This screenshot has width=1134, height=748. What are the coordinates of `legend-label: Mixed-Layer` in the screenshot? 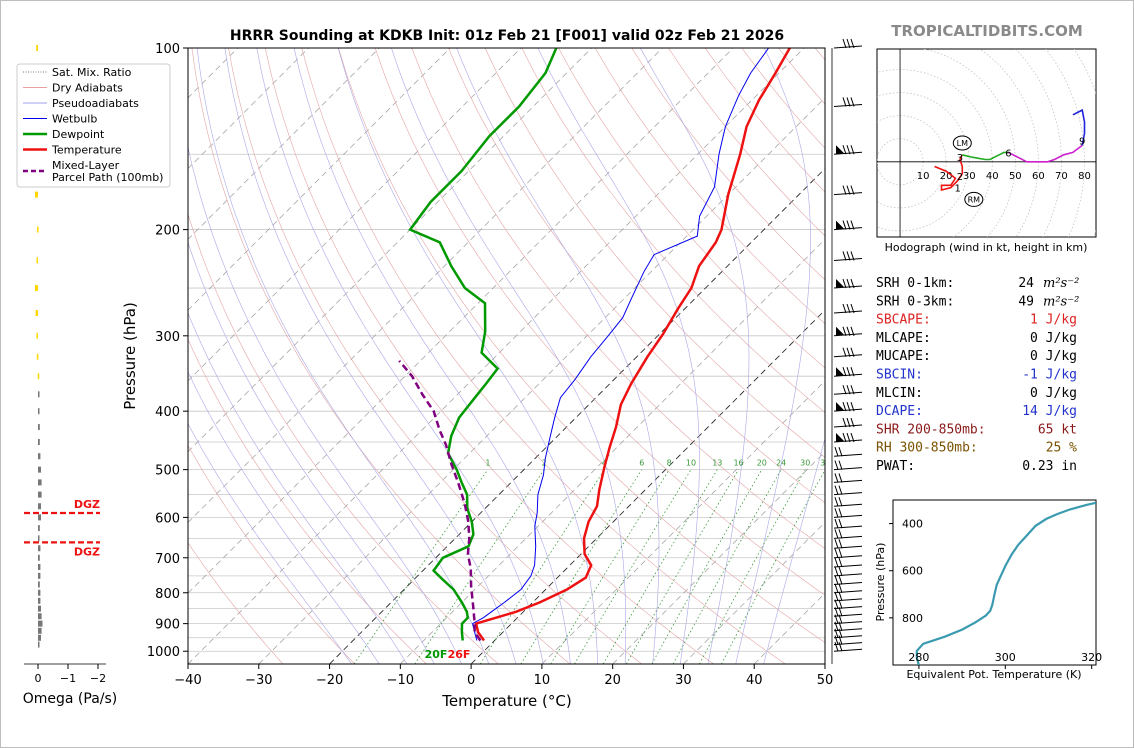 It's located at (86, 165).